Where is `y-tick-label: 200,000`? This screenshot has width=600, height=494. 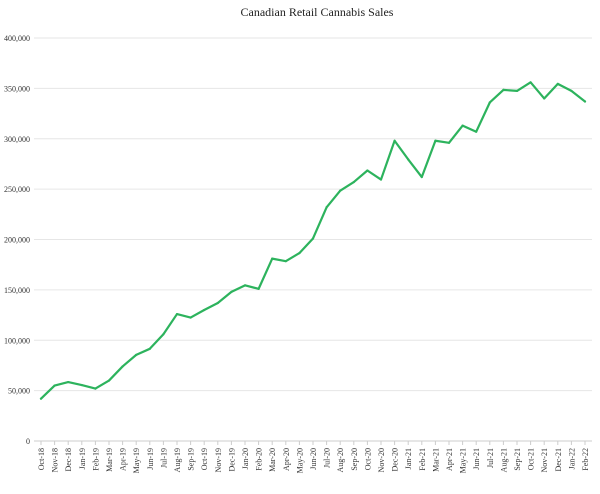
y-tick-label: 200,000 is located at coordinates (17, 240).